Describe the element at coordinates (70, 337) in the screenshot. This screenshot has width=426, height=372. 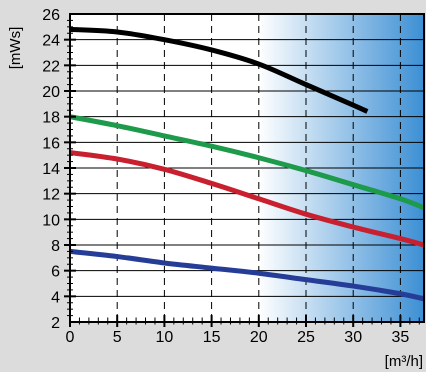
I see `x-tick-label: 0` at that location.